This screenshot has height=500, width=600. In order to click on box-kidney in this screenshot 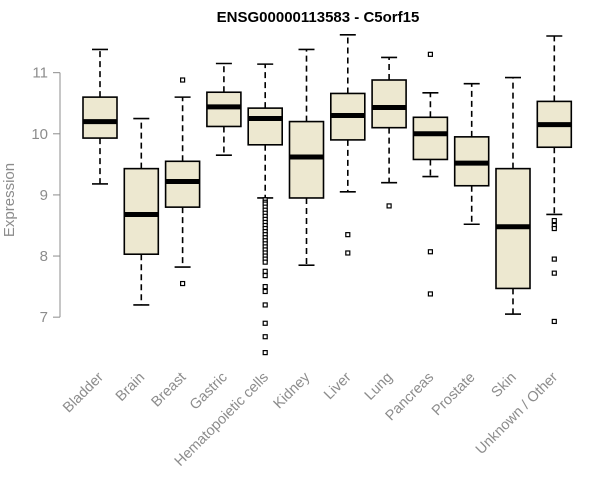, I will do `click(306, 157)`.